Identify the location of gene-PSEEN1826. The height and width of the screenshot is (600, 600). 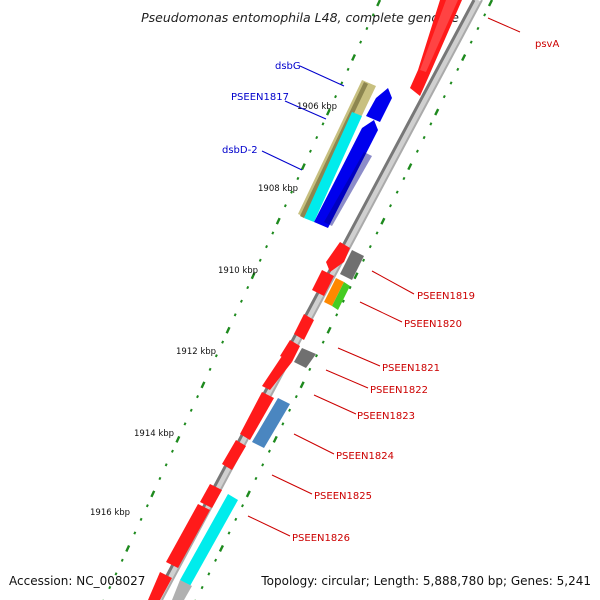
(209, 540).